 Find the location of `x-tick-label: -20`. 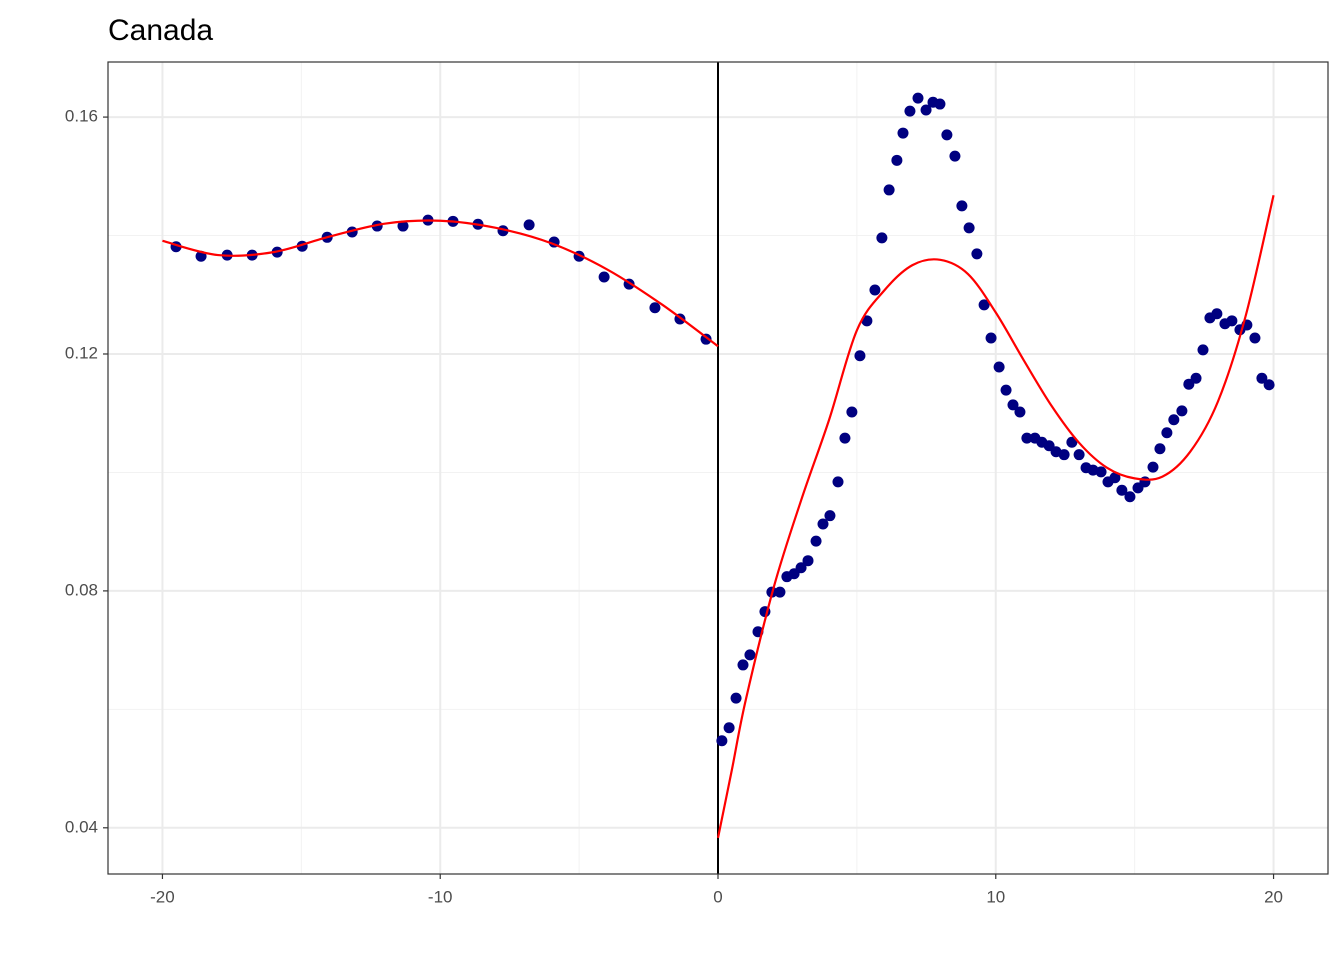

x-tick-label: -20 is located at coordinates (162, 896).